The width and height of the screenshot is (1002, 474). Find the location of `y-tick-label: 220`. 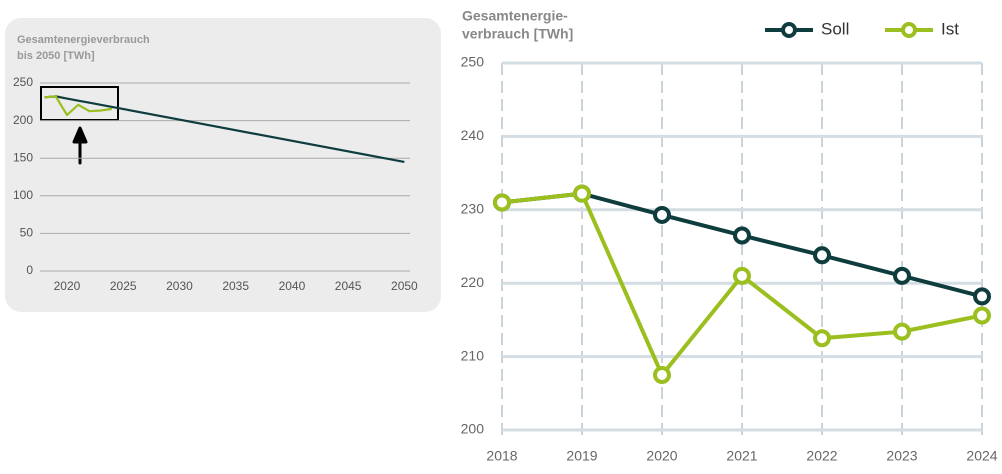

y-tick-label: 220 is located at coordinates (473, 282).